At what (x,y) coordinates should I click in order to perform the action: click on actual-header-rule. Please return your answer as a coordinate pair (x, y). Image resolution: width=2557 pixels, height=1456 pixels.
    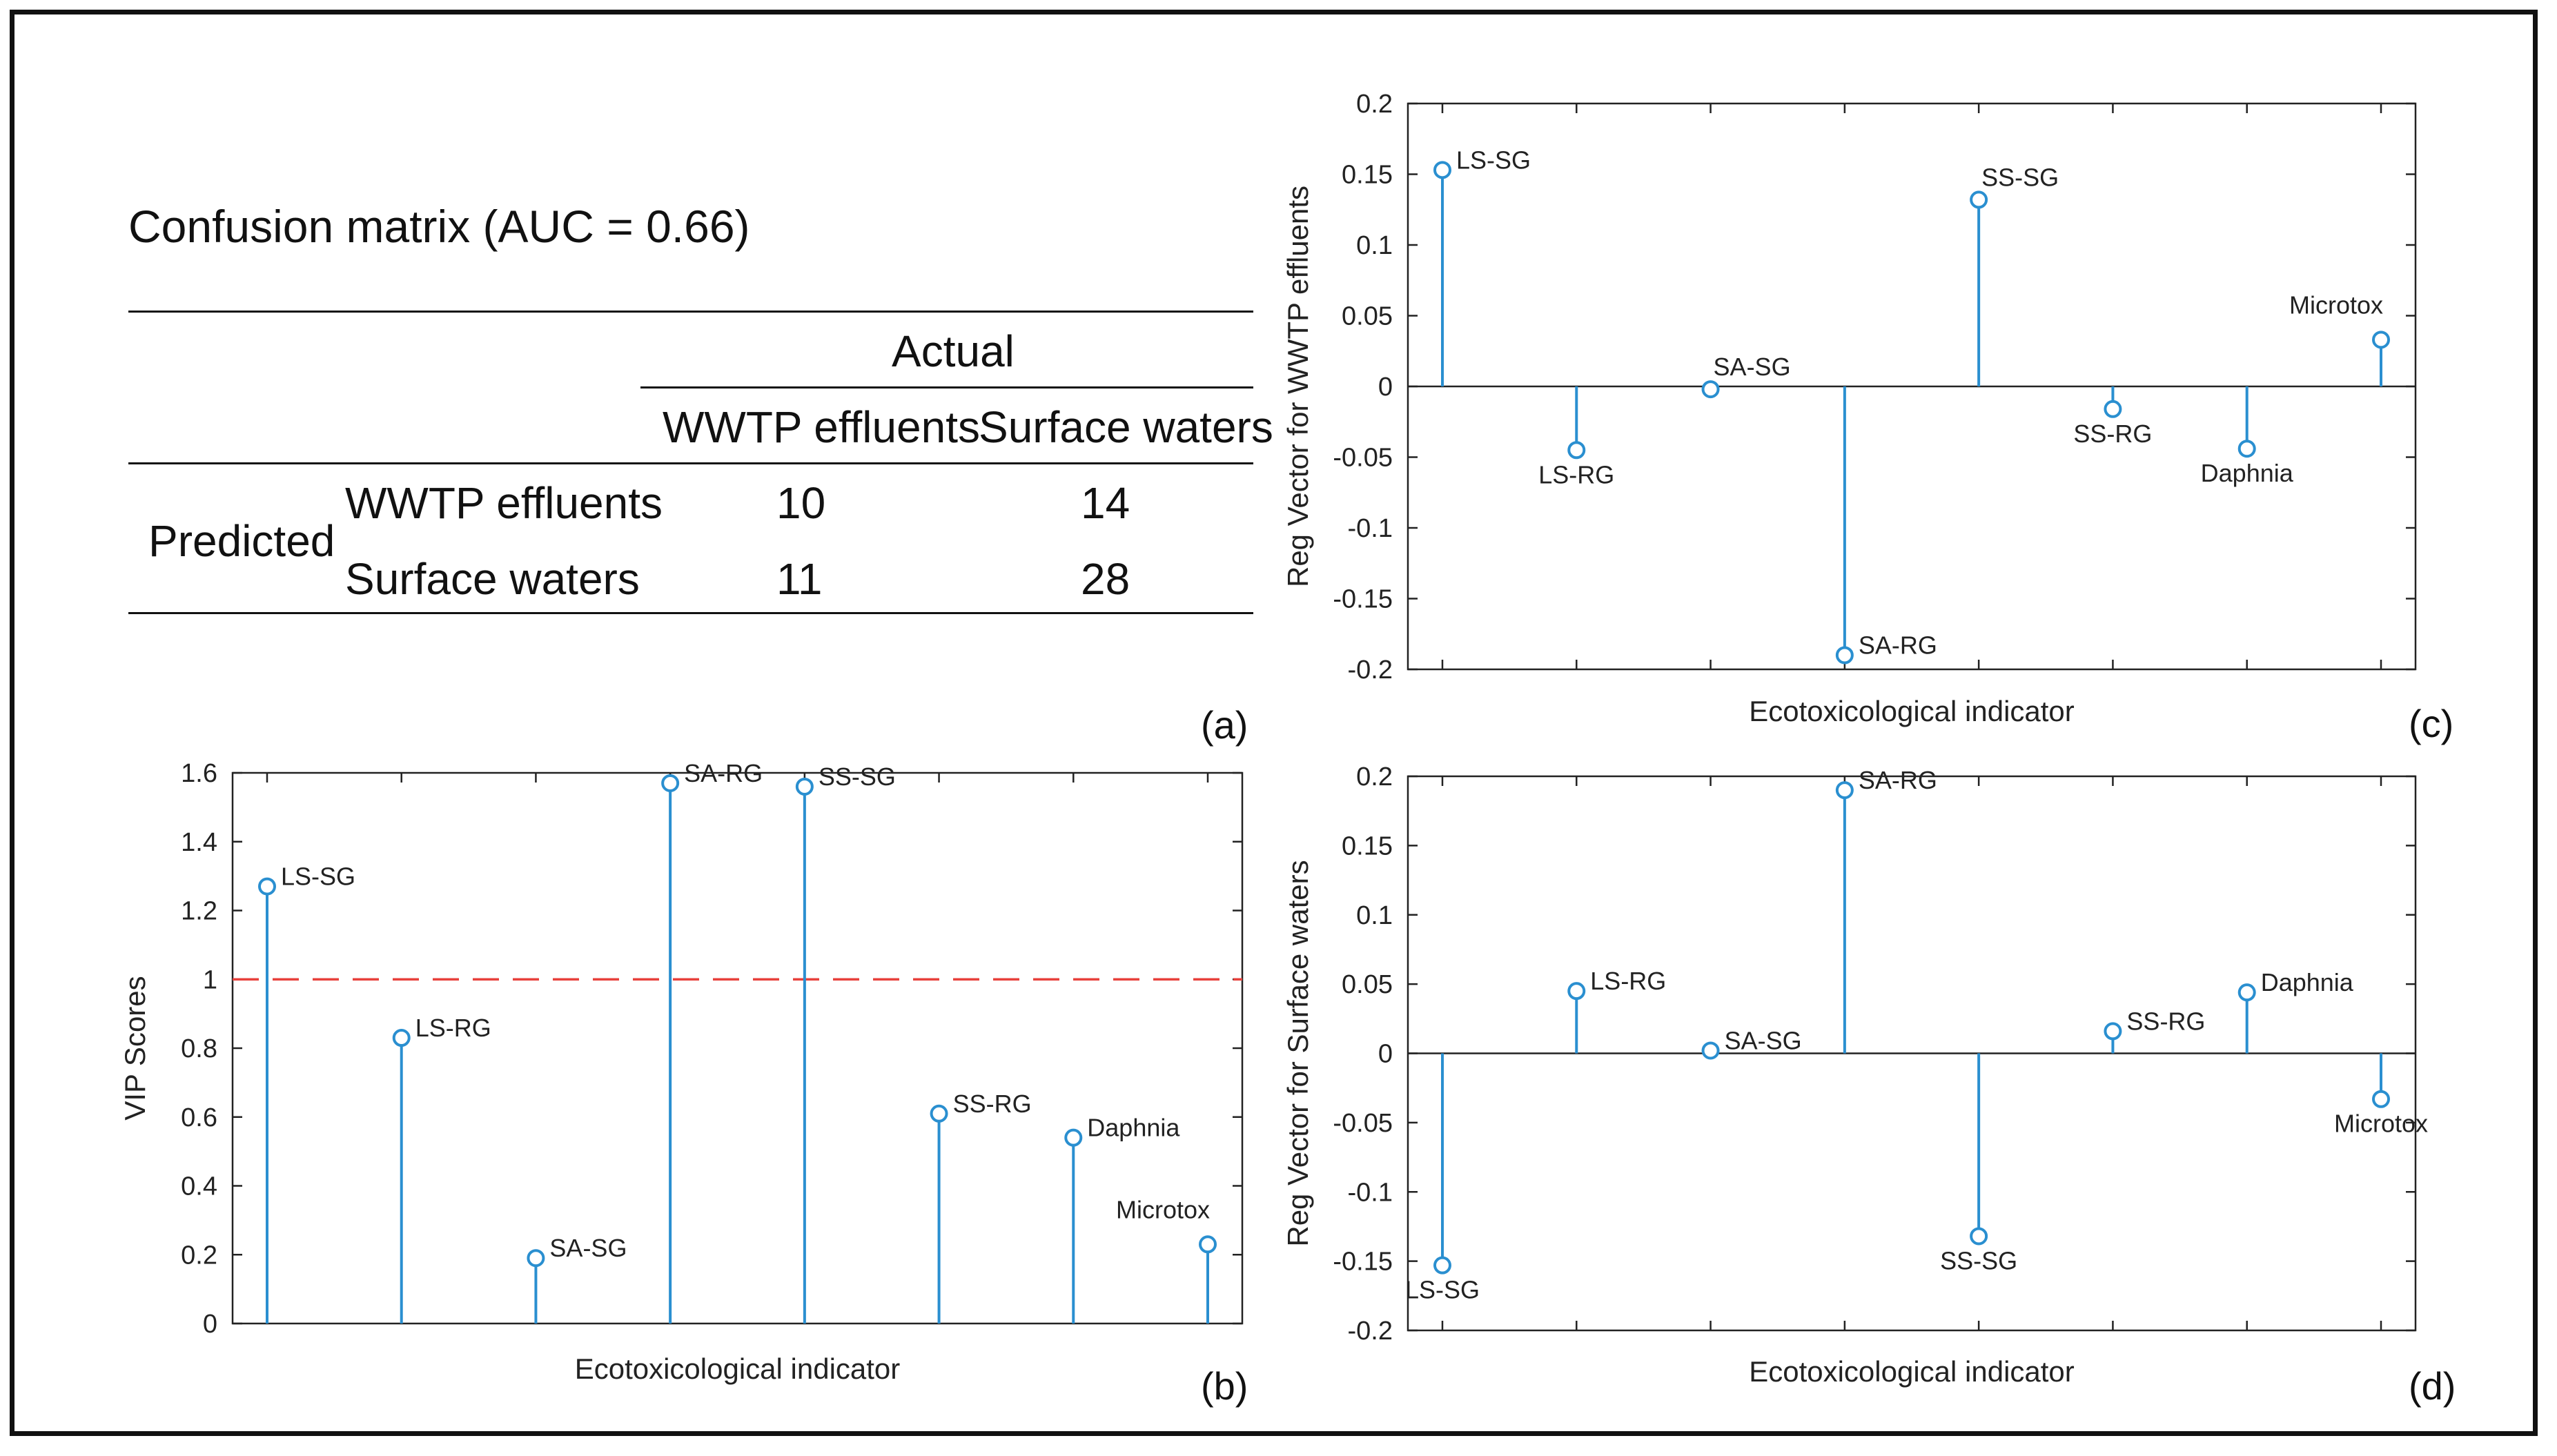
    Looking at the image, I should click on (946, 387).